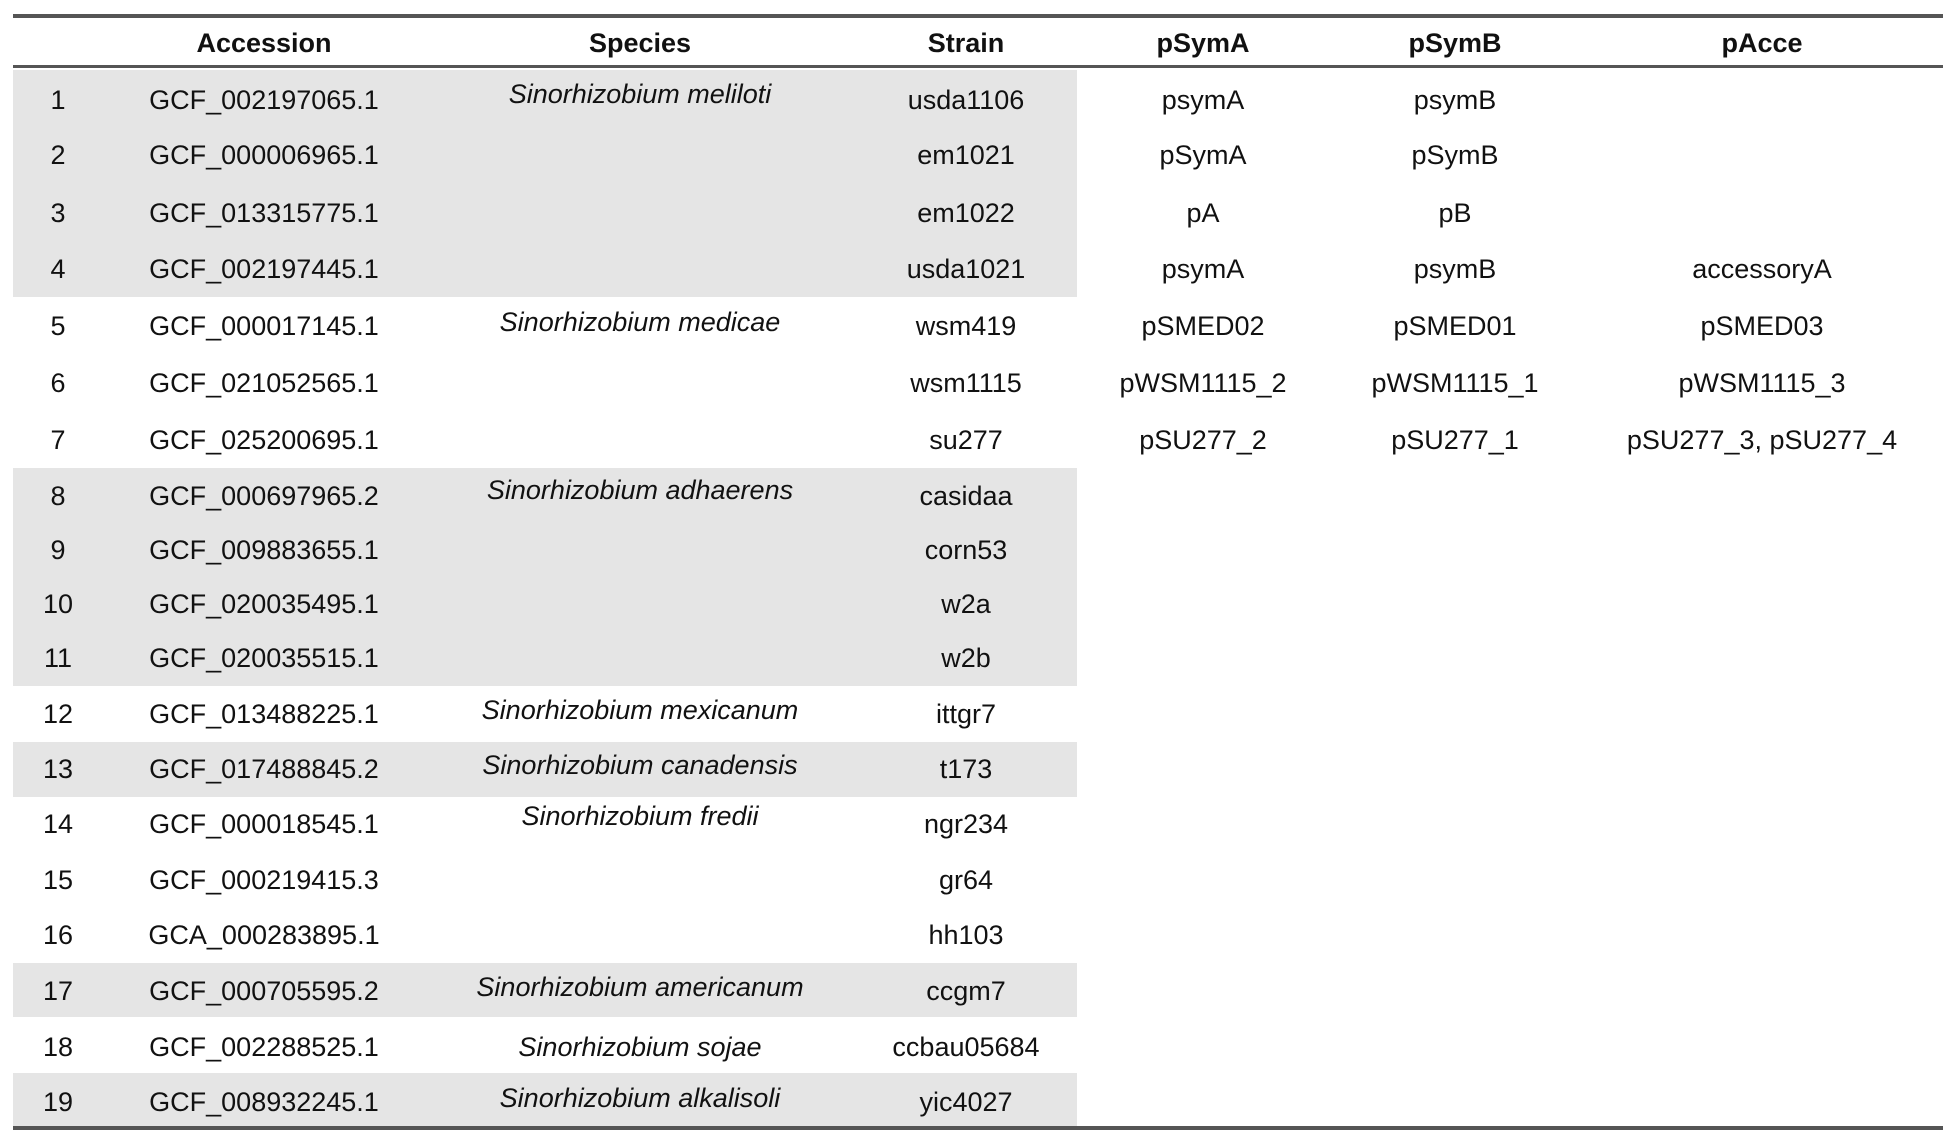 This screenshot has width=1952, height=1141. I want to click on accession-cell: GCF_013488225.1, so click(264, 714).